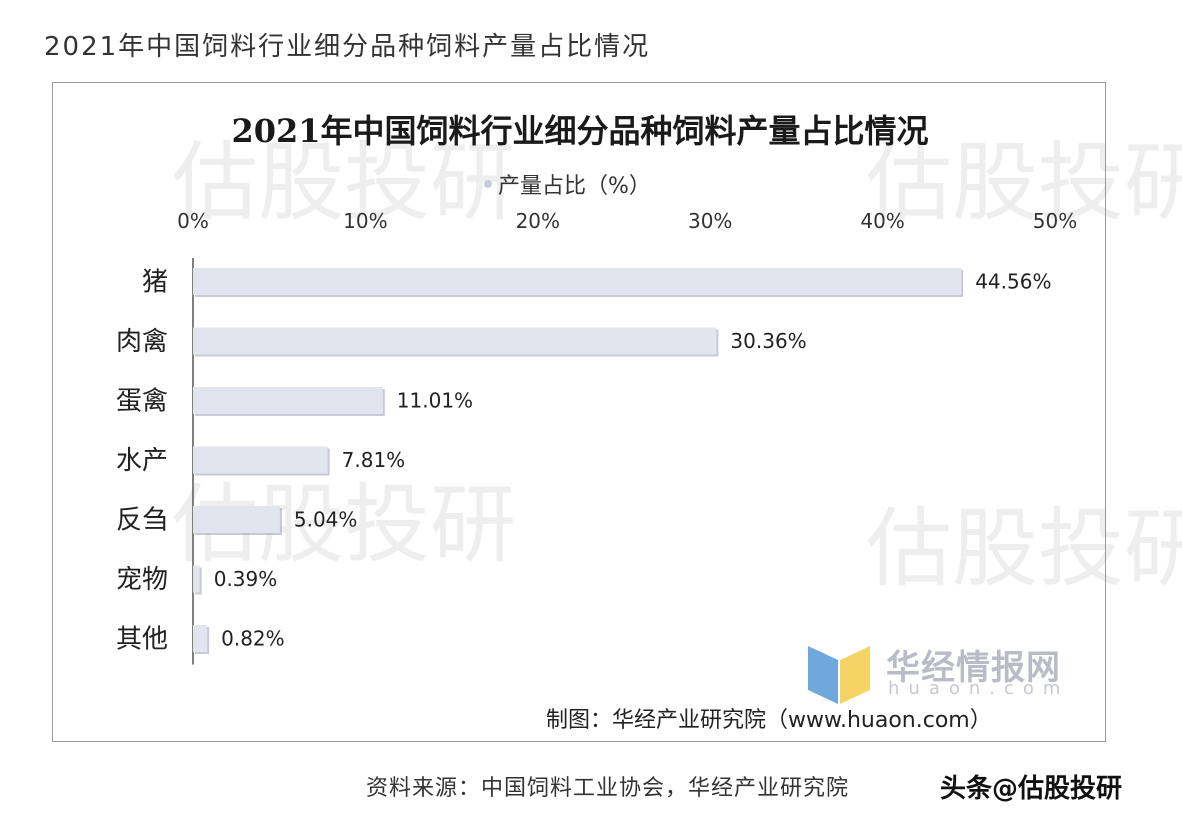  I want to click on huaon-logo: 华经情报网 huaon.com, so click(938, 672).